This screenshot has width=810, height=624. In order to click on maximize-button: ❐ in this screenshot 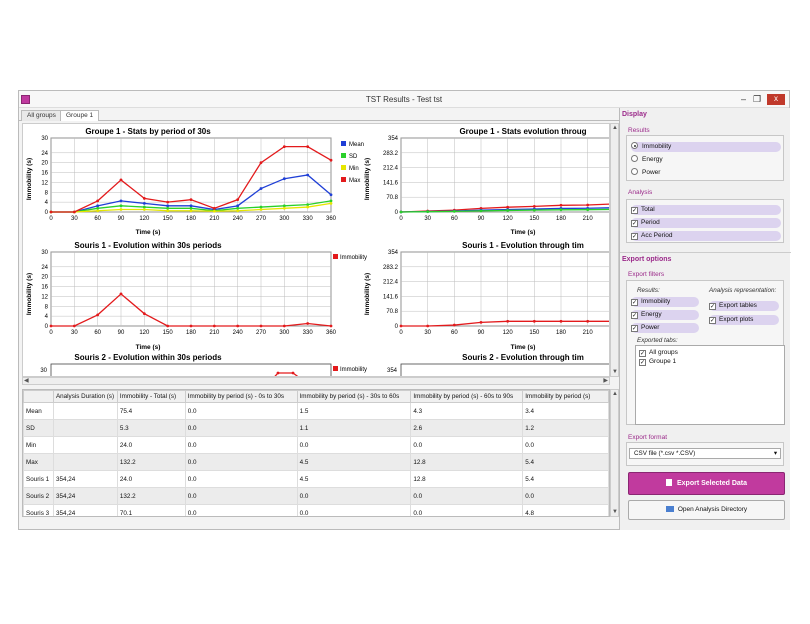, I will do `click(757, 99)`.